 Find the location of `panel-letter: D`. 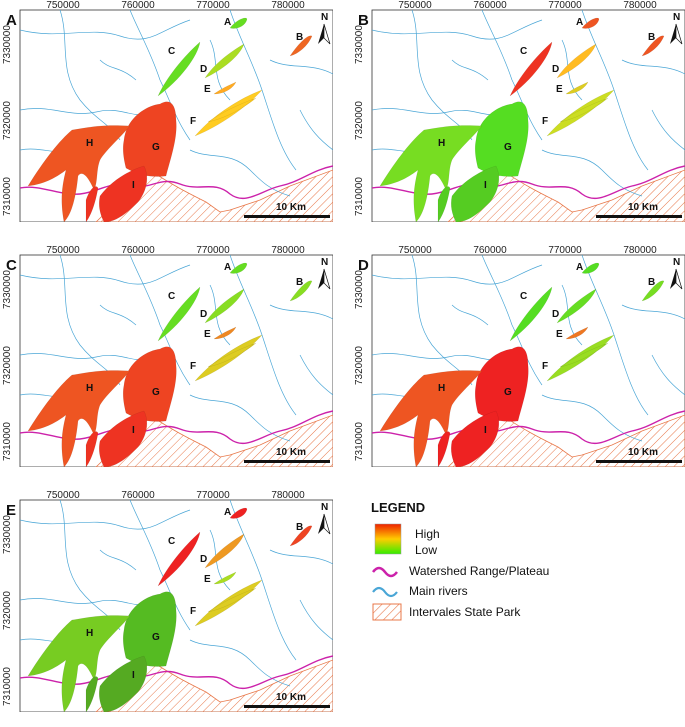

panel-letter: D is located at coordinates (363, 265).